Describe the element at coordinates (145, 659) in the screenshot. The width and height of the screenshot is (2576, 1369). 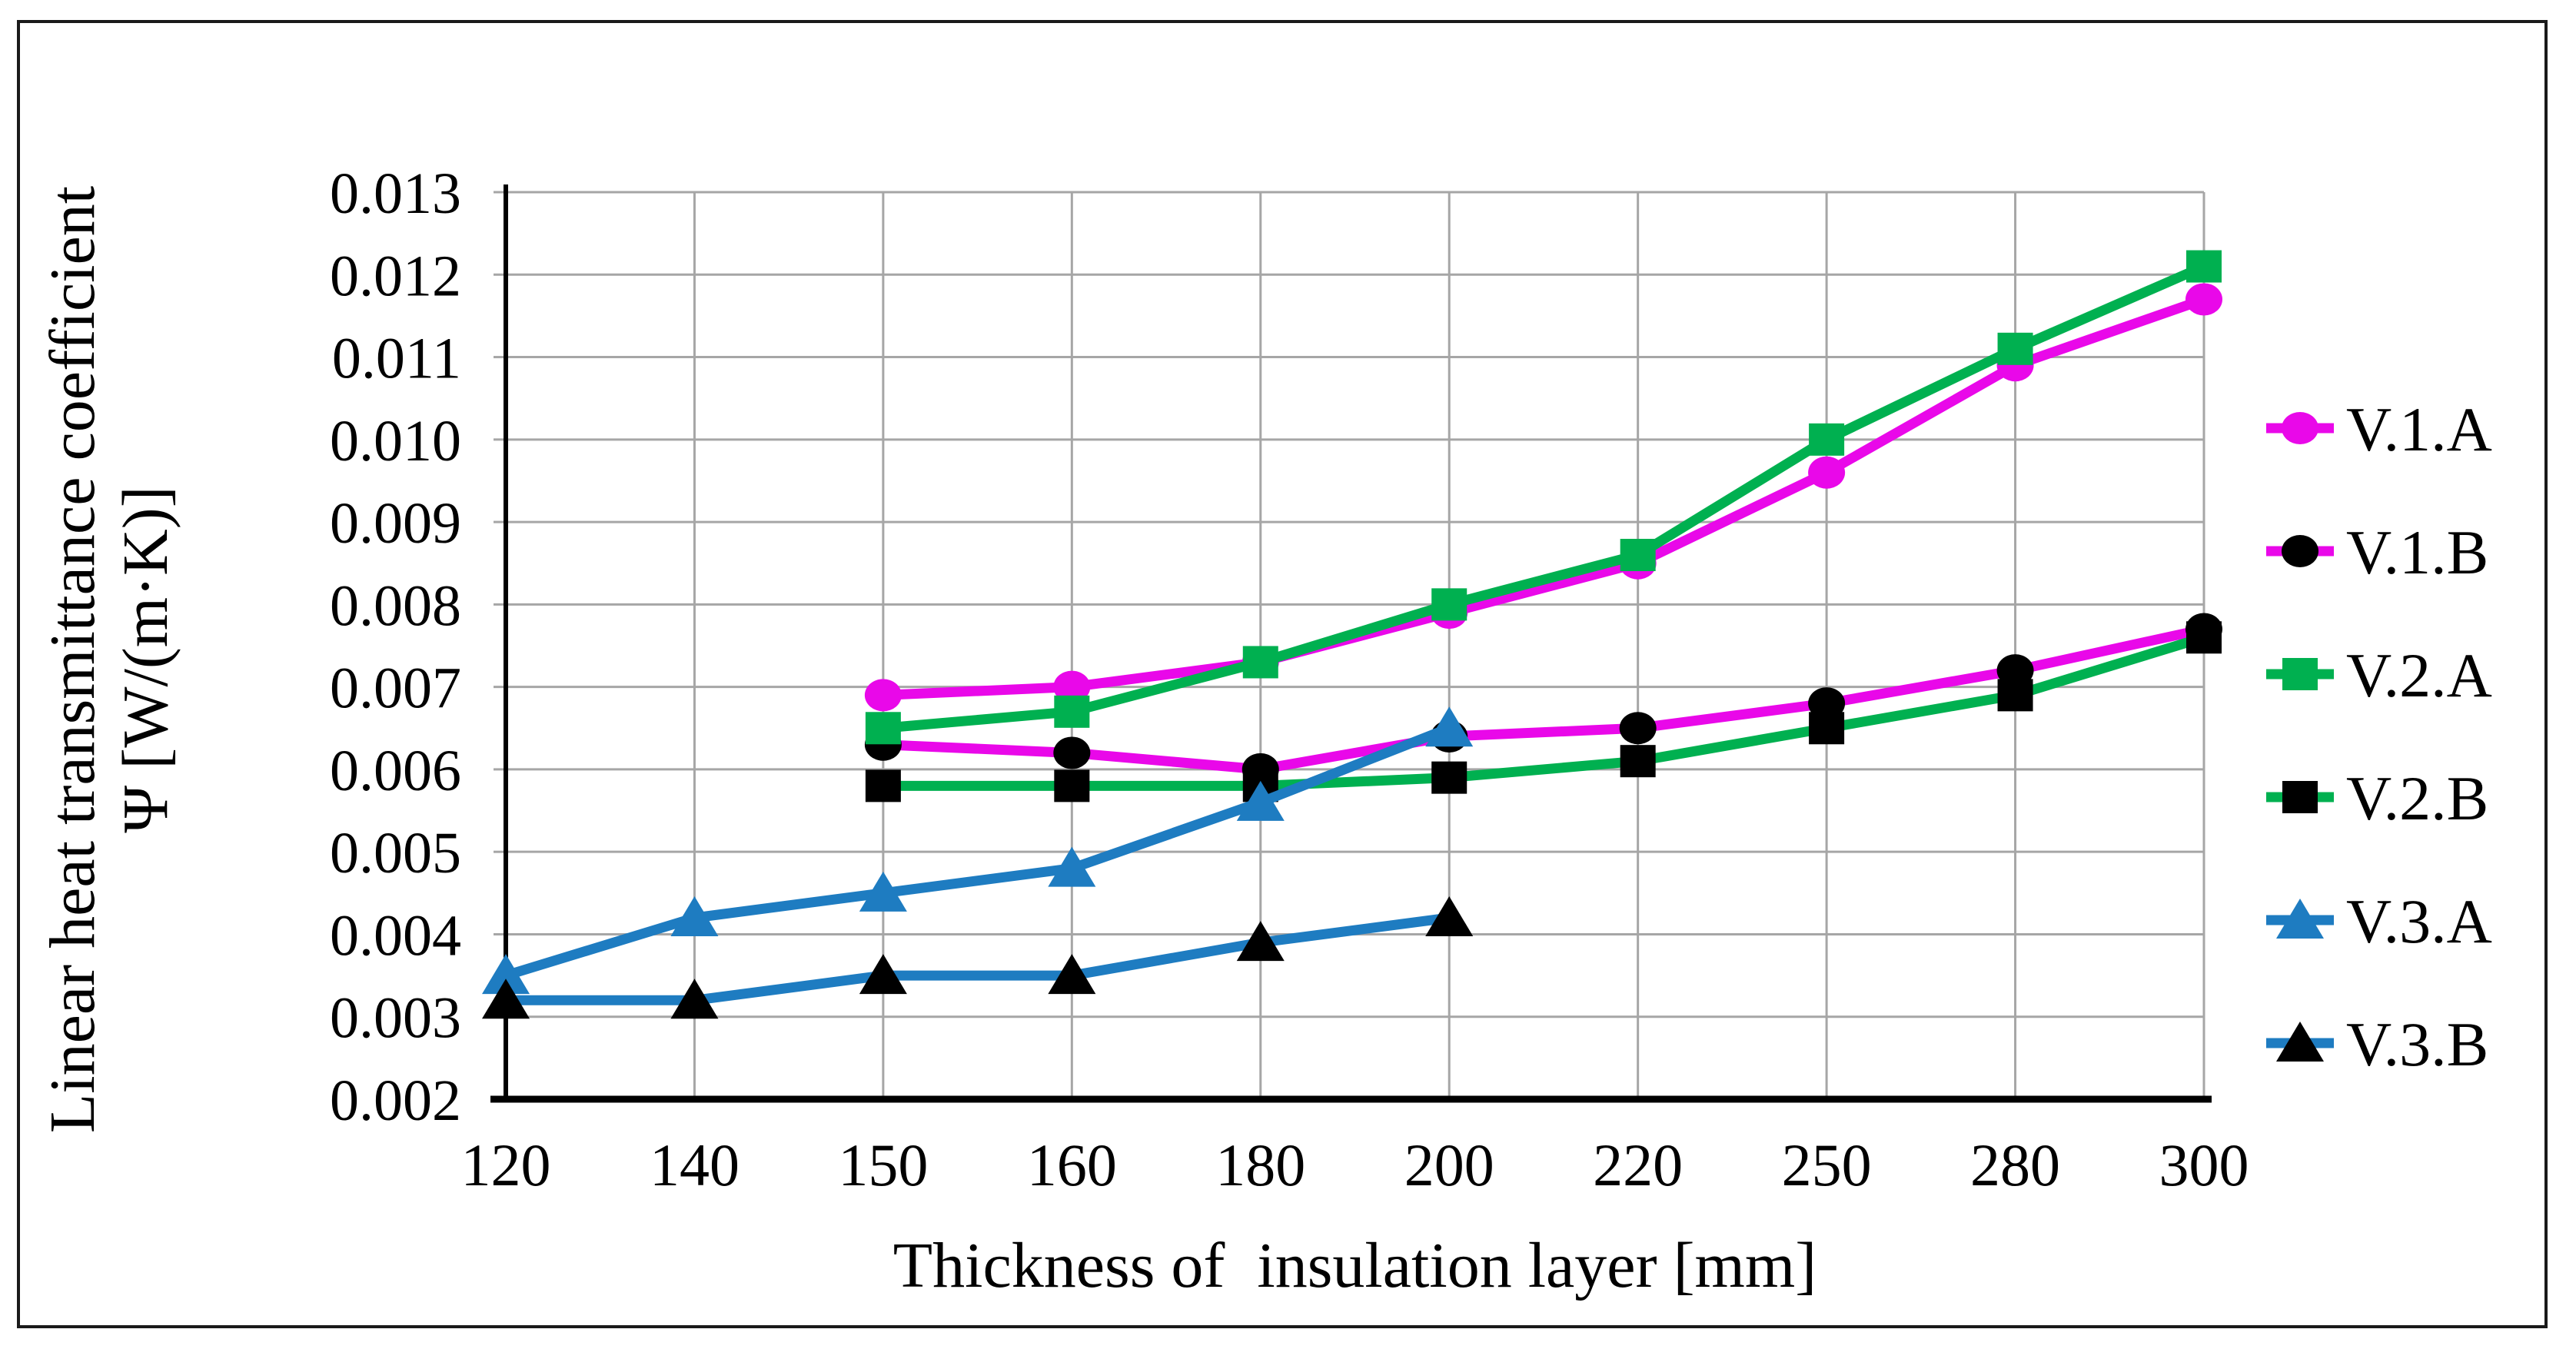
I see `y-axis-title-line2: Ψ [W/(m·K)]` at that location.